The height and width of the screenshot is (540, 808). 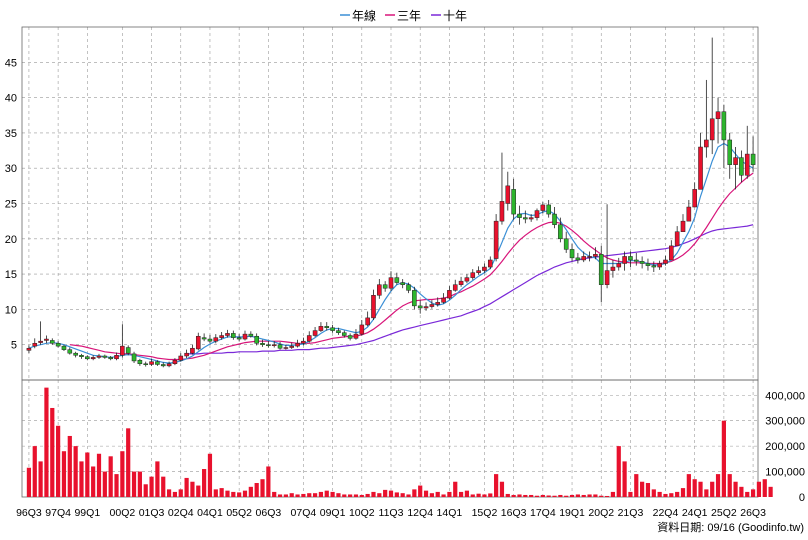 I want to click on x-tick-label: 96Q3, so click(x=29, y=513).